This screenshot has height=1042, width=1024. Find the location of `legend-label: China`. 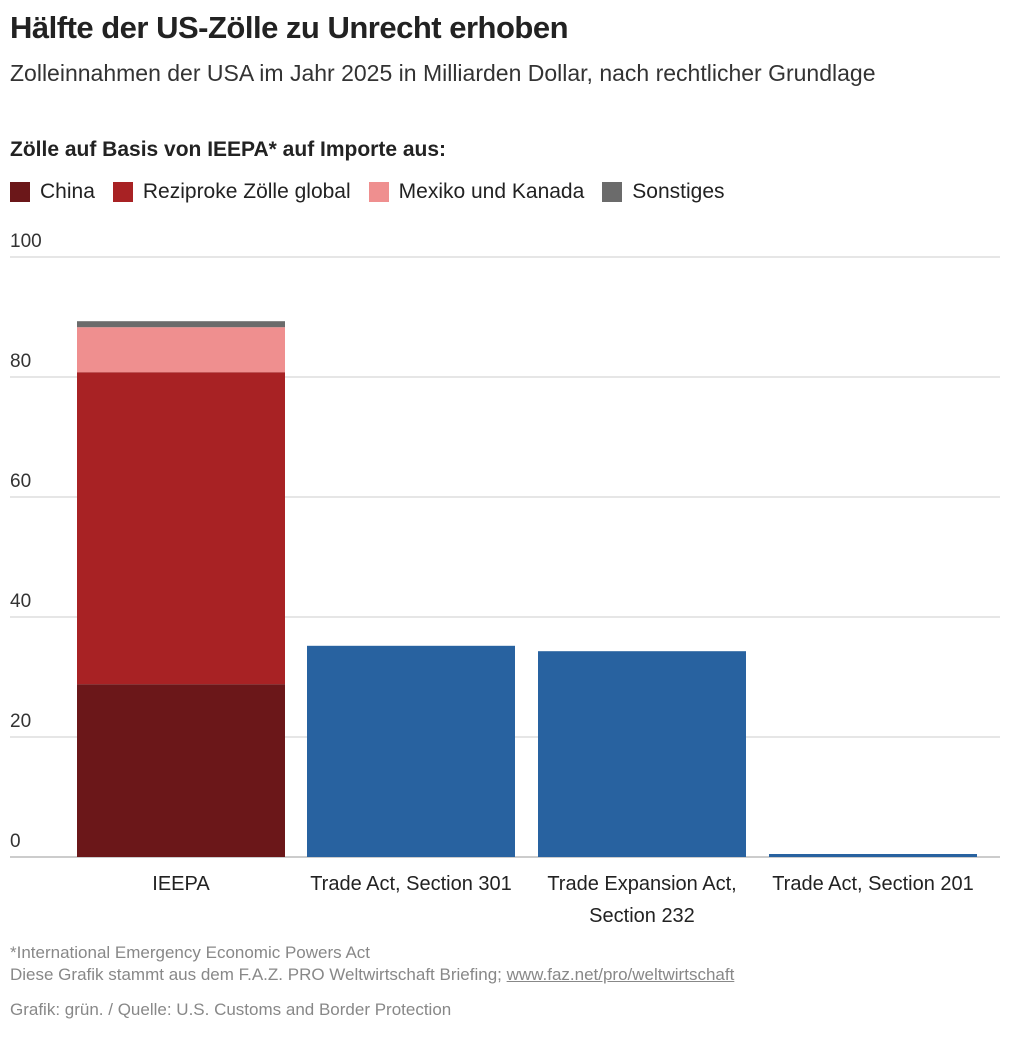

legend-label: China is located at coordinates (67, 191).